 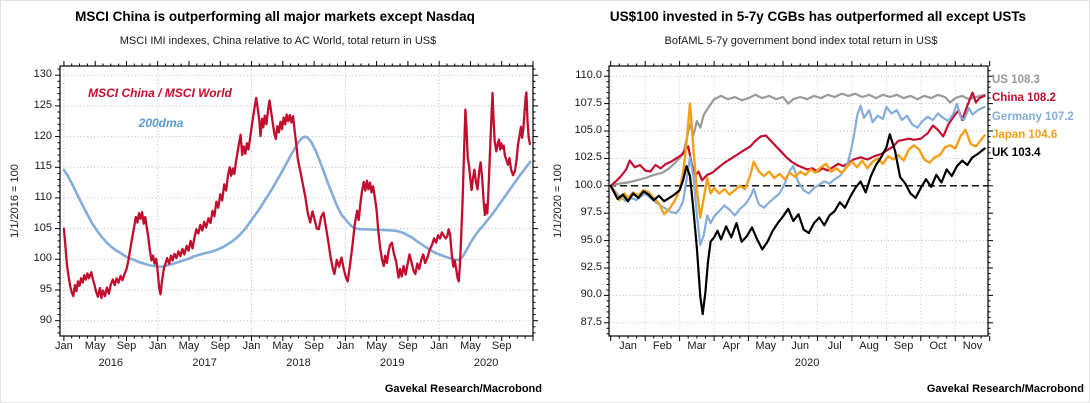 What do you see at coordinates (972, 346) in the screenshot?
I see `x-tick-label: Nov` at bounding box center [972, 346].